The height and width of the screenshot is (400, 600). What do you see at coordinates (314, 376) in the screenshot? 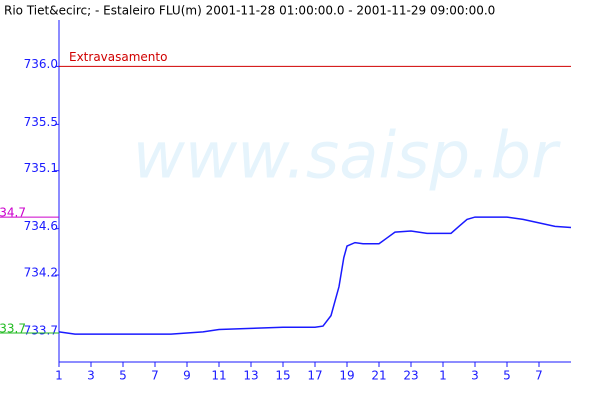
I see `x-tick-label: 17` at bounding box center [314, 376].